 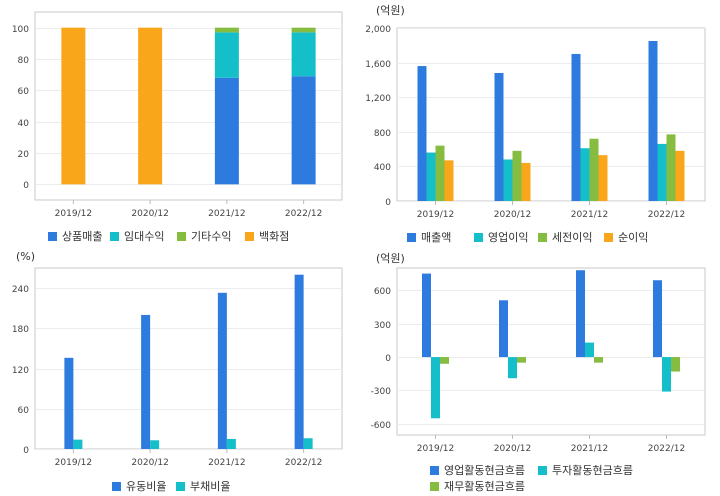 What do you see at coordinates (381, 392) in the screenshot?
I see `y-tick-label: -300` at bounding box center [381, 392].